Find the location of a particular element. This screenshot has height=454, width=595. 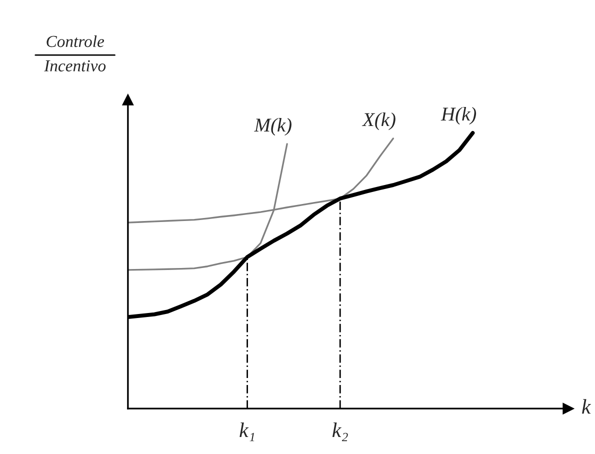

series-label: H(k) is located at coordinates (458, 115).